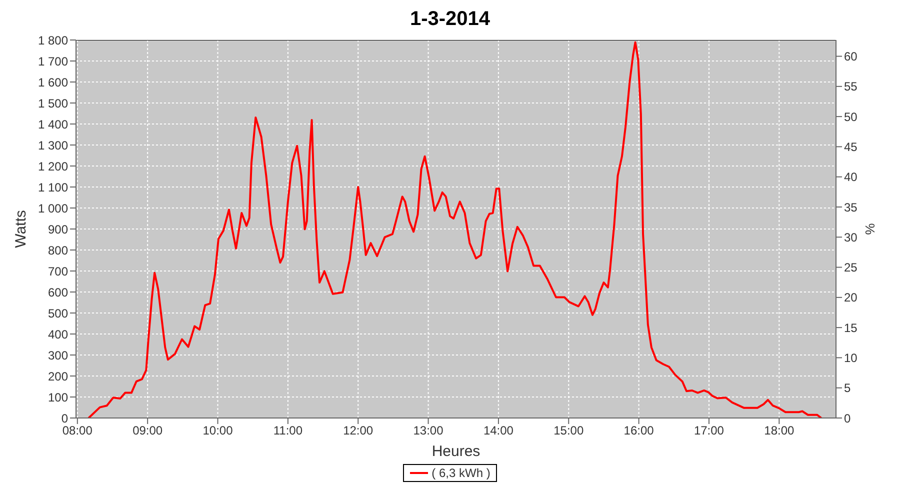 This screenshot has height=500, width=900. I want to click on y-tick-label: 0, so click(64, 418).